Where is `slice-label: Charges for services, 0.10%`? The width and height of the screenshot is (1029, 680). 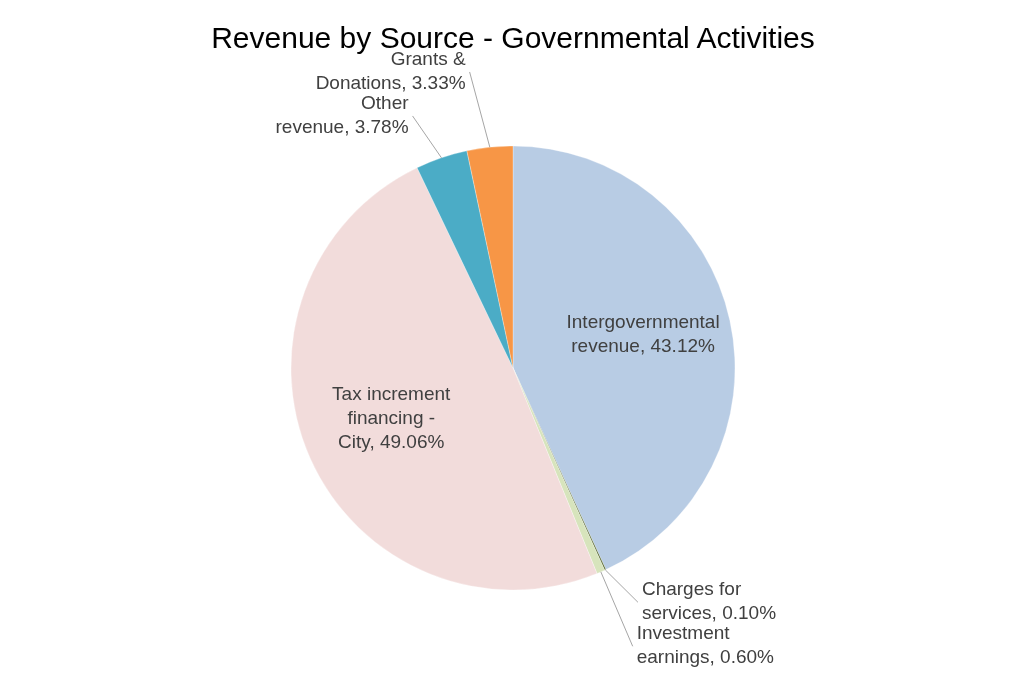 slice-label: Charges for services, 0.10% is located at coordinates (709, 601).